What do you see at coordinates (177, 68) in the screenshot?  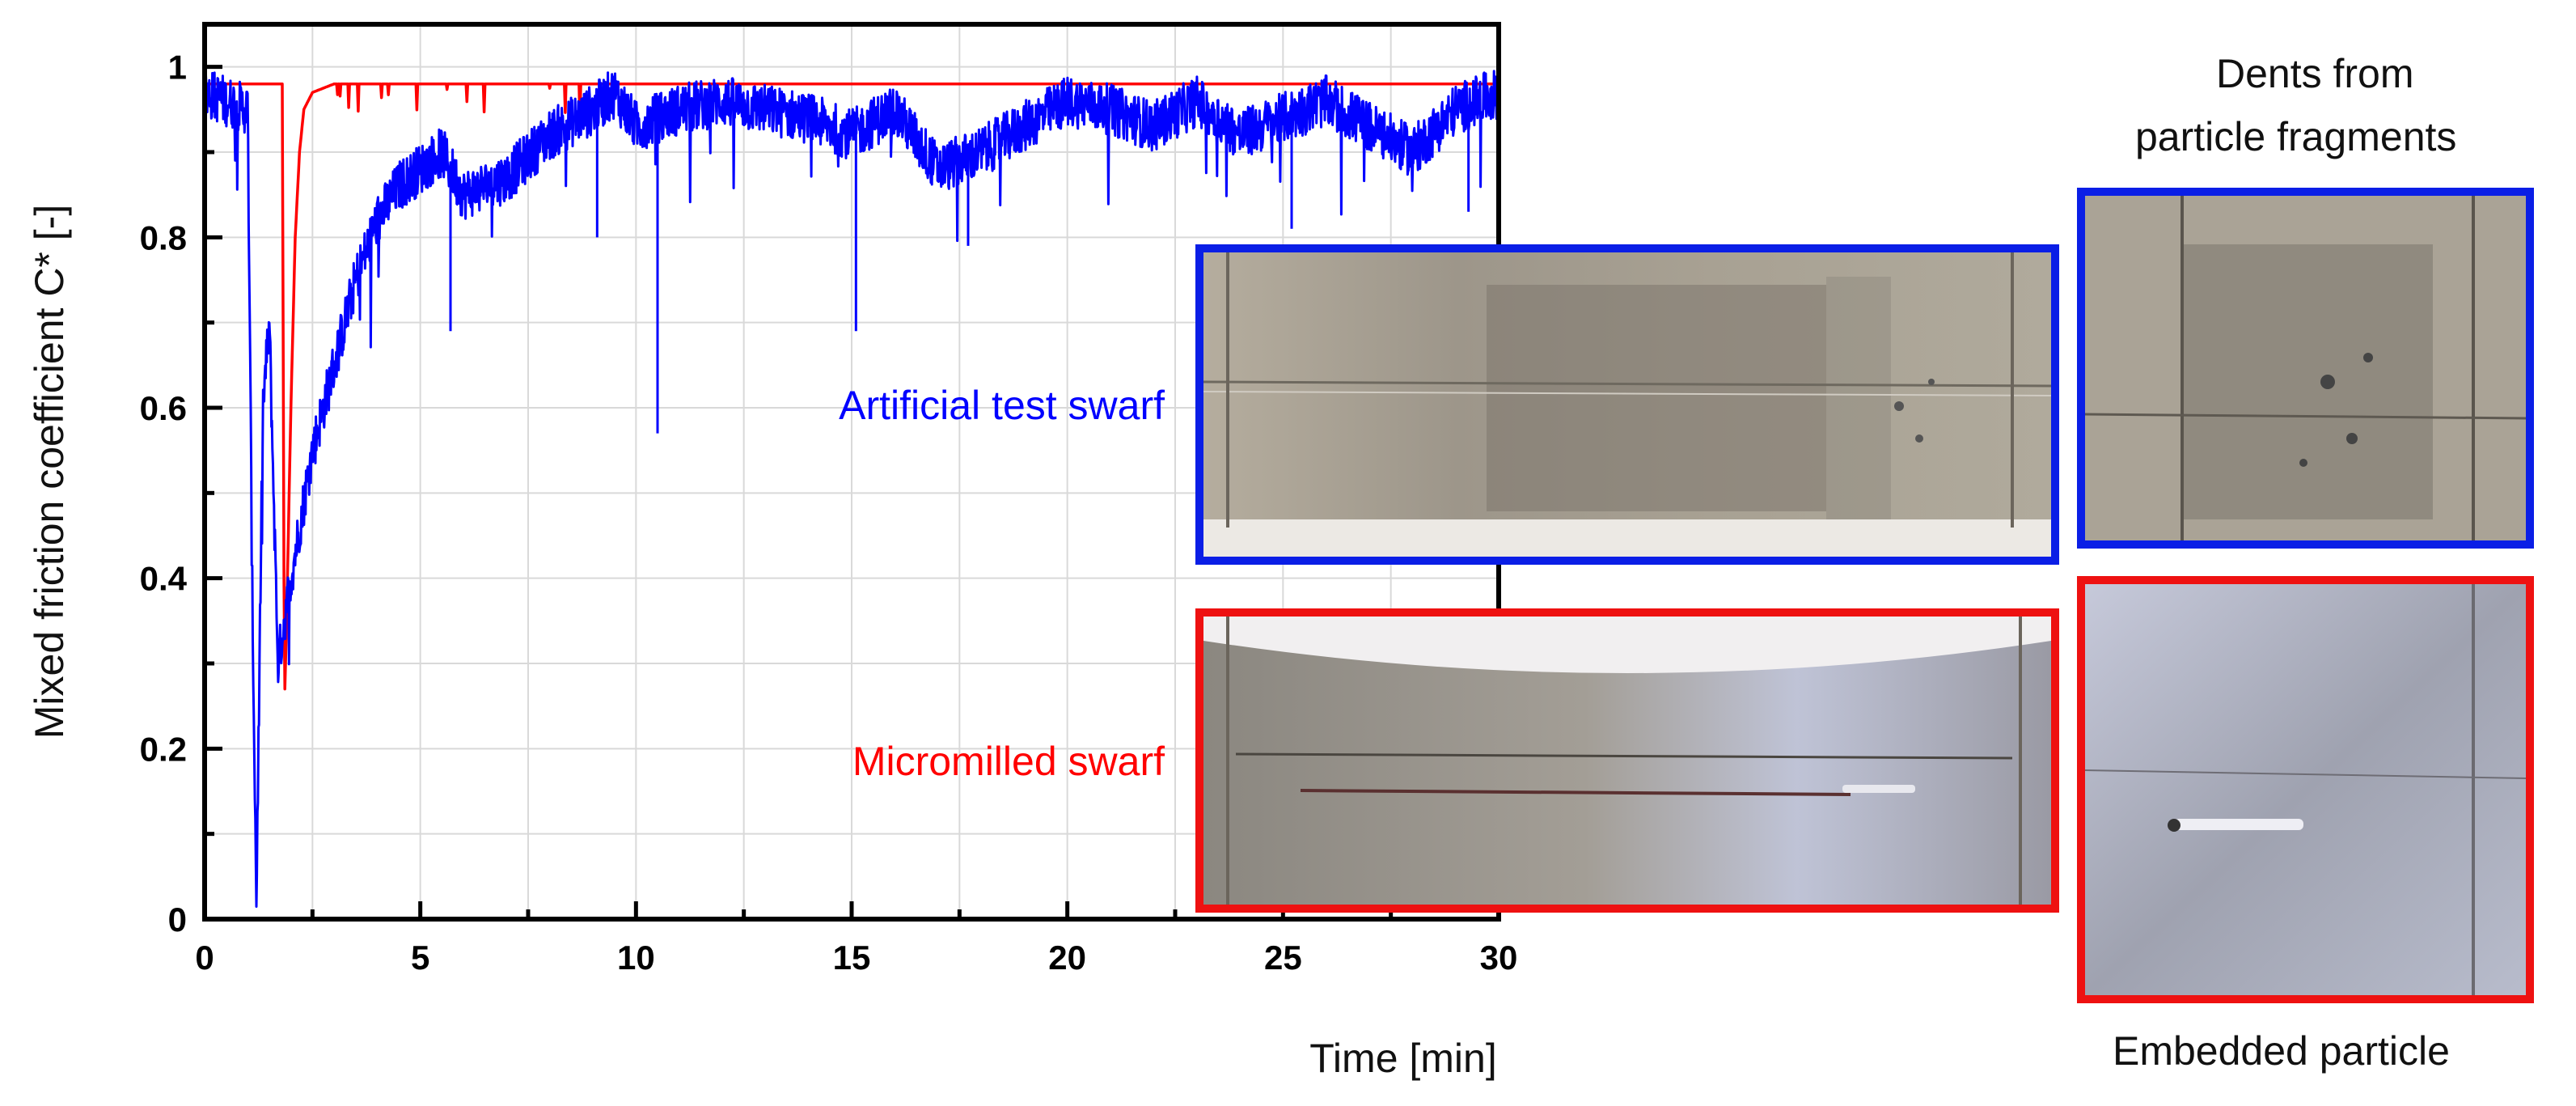 I see `y-tick-label: 1` at bounding box center [177, 68].